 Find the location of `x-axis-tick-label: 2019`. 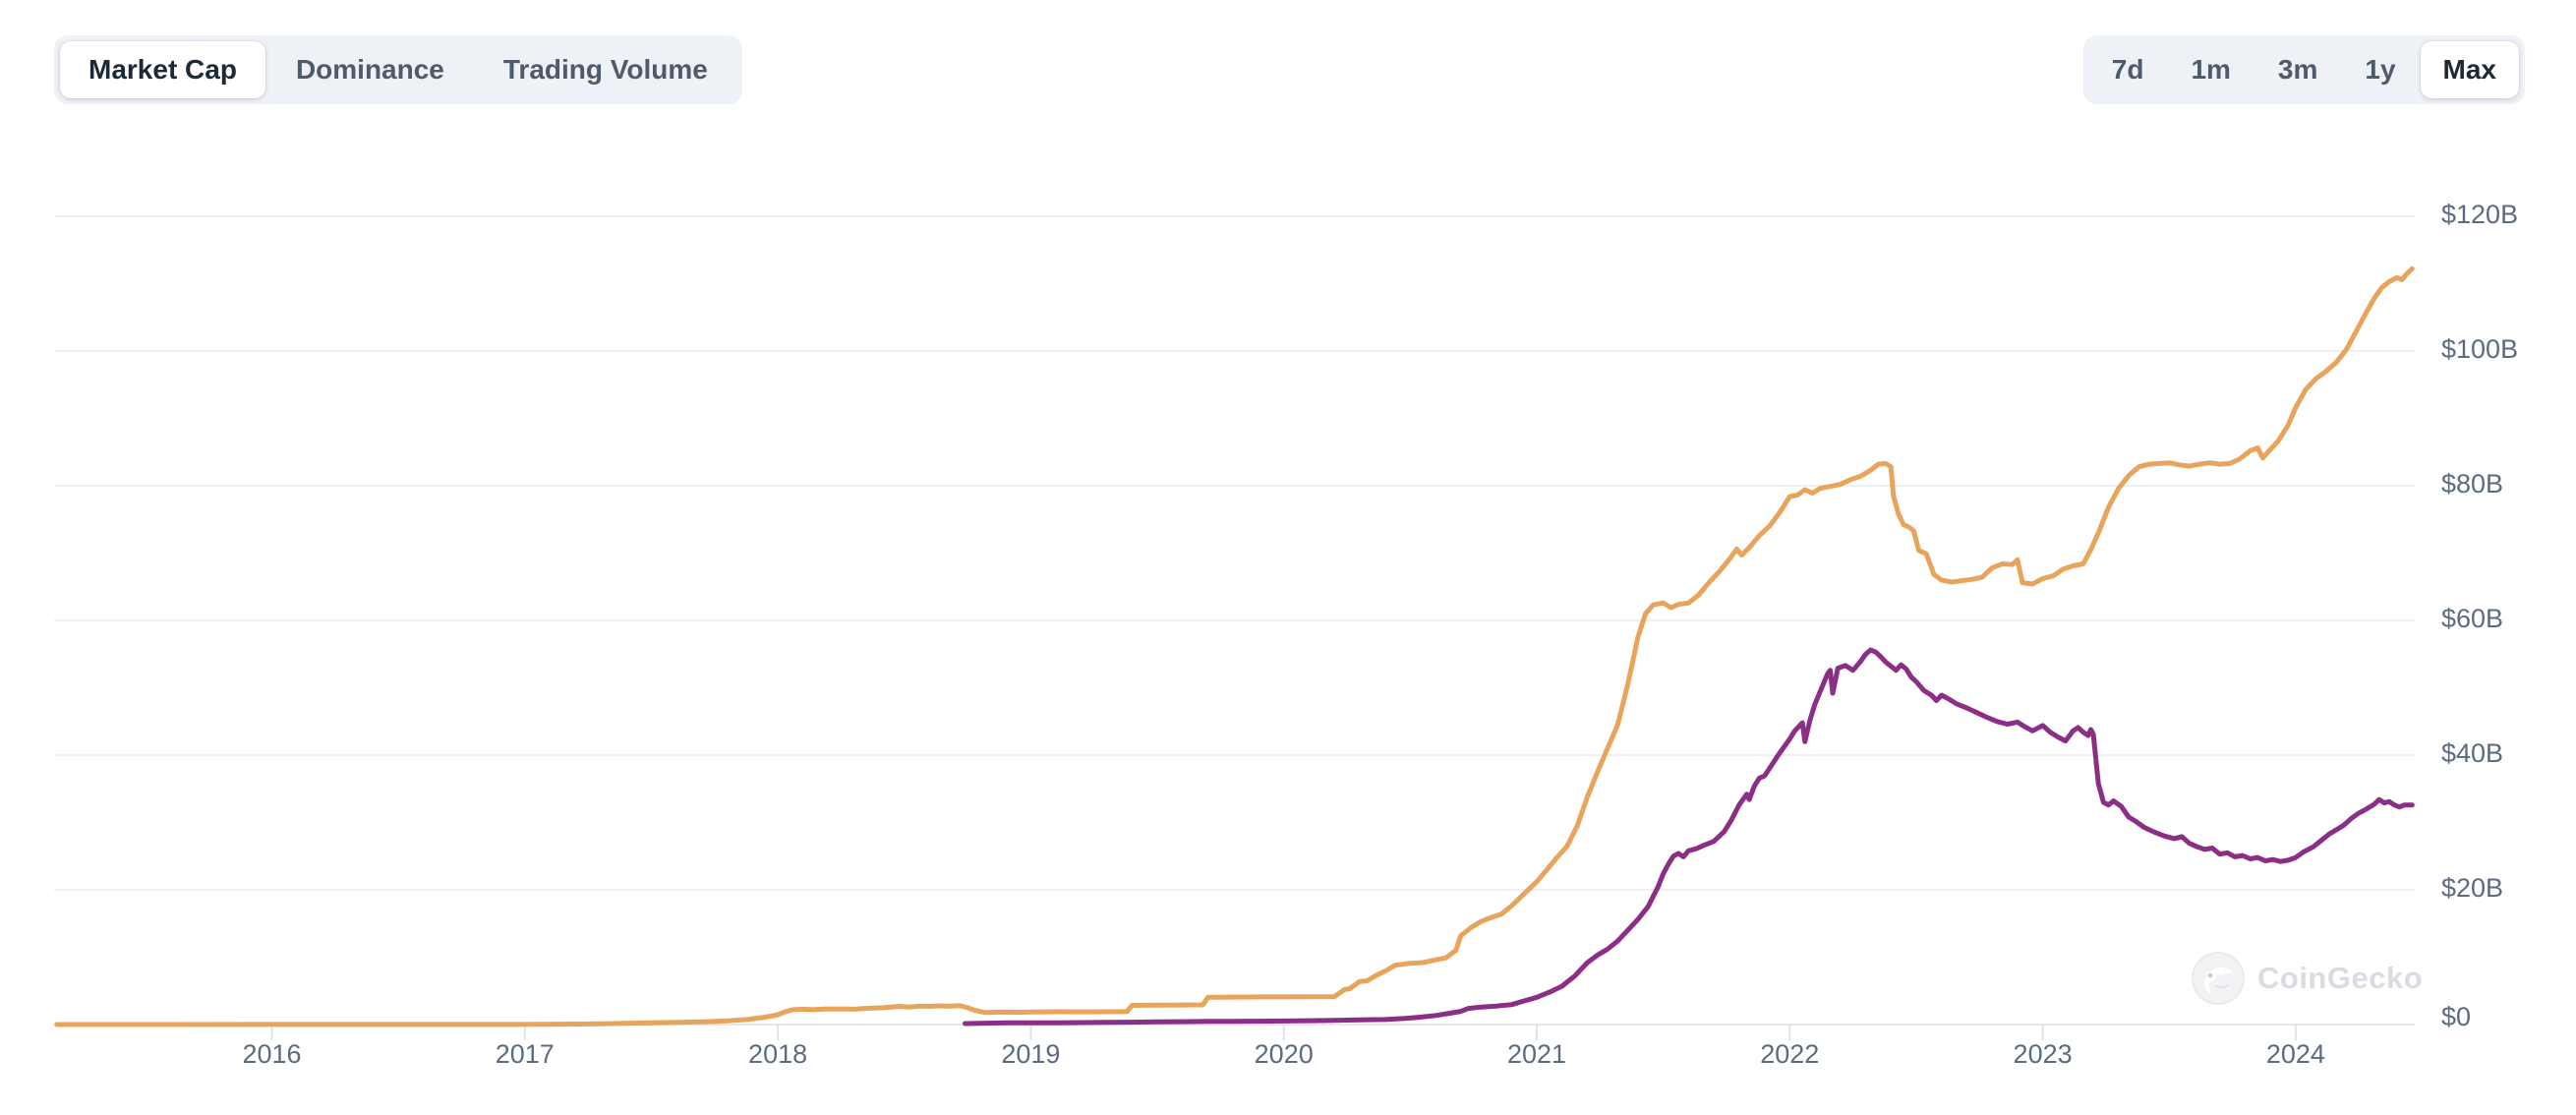

x-axis-tick-label: 2019 is located at coordinates (1030, 1054).